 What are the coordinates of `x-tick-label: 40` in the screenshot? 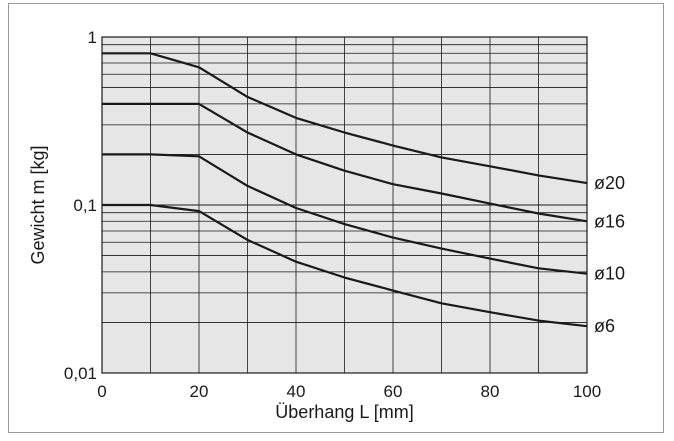 It's located at (296, 391).